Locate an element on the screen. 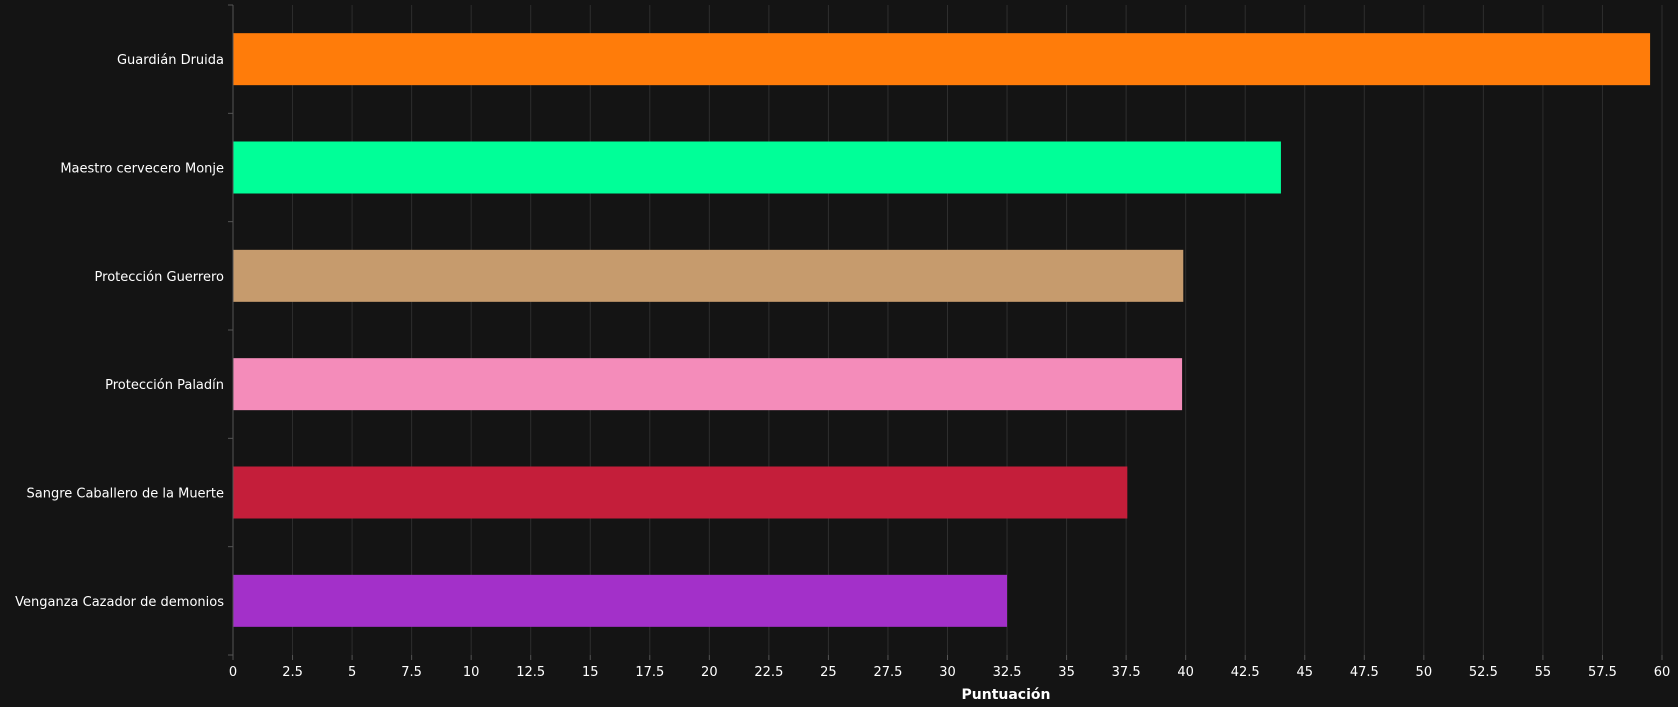  x-tick-label: 7.5 is located at coordinates (411, 672).